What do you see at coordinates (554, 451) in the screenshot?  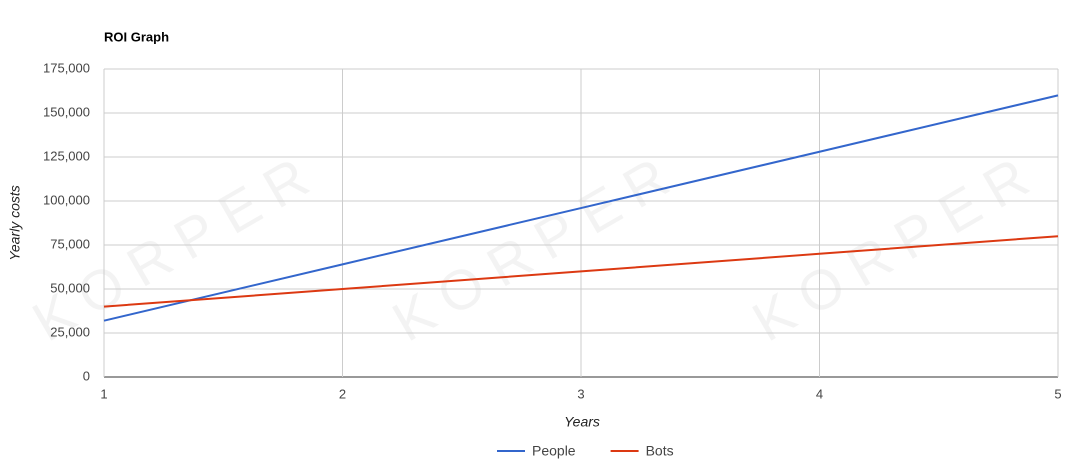 I see `legend-label: People` at bounding box center [554, 451].